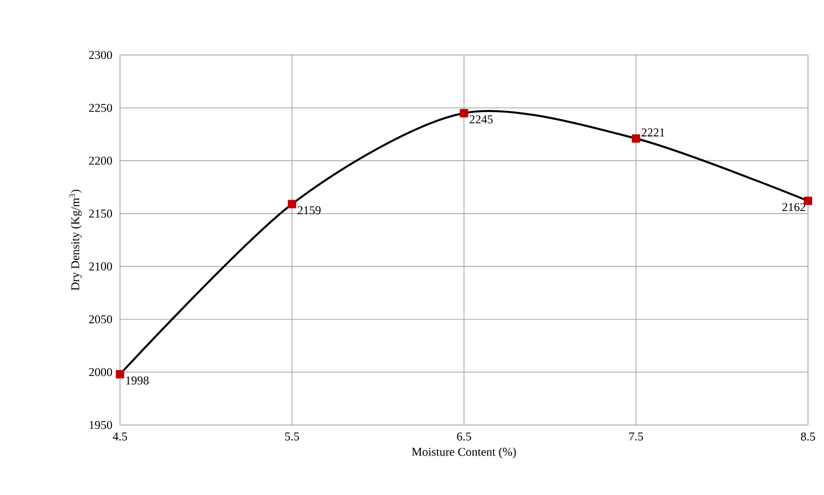 This screenshot has height=495, width=824. Describe the element at coordinates (636, 436) in the screenshot. I see `x-tick-label: 7.5` at that location.